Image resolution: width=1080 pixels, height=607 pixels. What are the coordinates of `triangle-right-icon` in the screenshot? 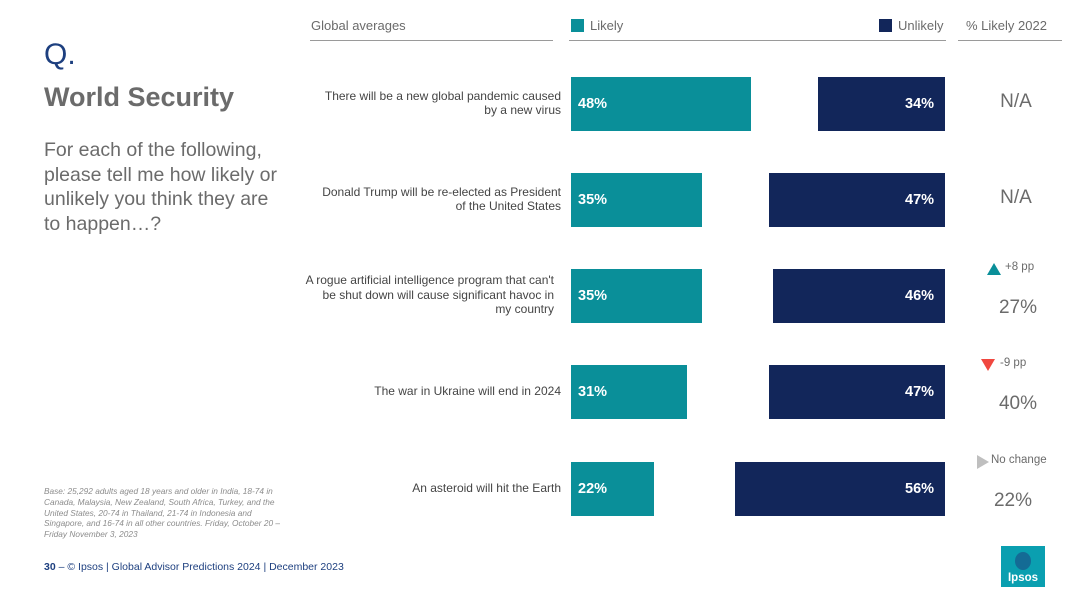 It's located at (983, 462).